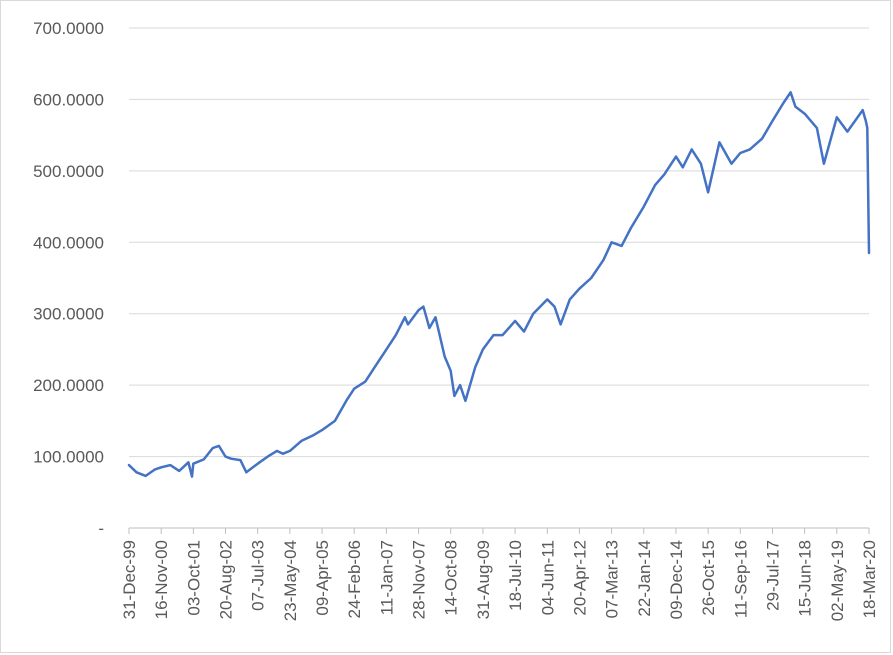 This screenshot has height=655, width=893. What do you see at coordinates (101, 528) in the screenshot?
I see `y-tick-label: -` at bounding box center [101, 528].